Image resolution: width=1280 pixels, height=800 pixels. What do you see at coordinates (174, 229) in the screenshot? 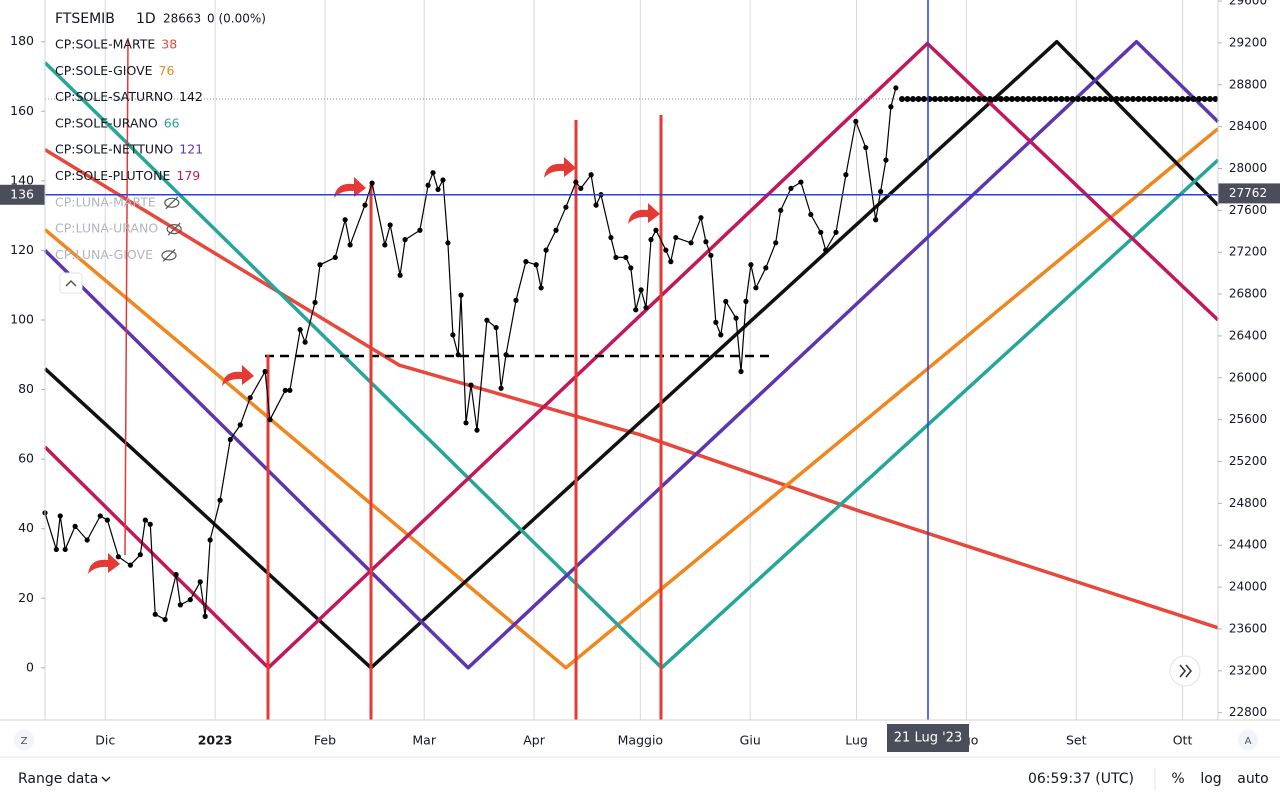
I see `eye-off-slash` at bounding box center [174, 229].